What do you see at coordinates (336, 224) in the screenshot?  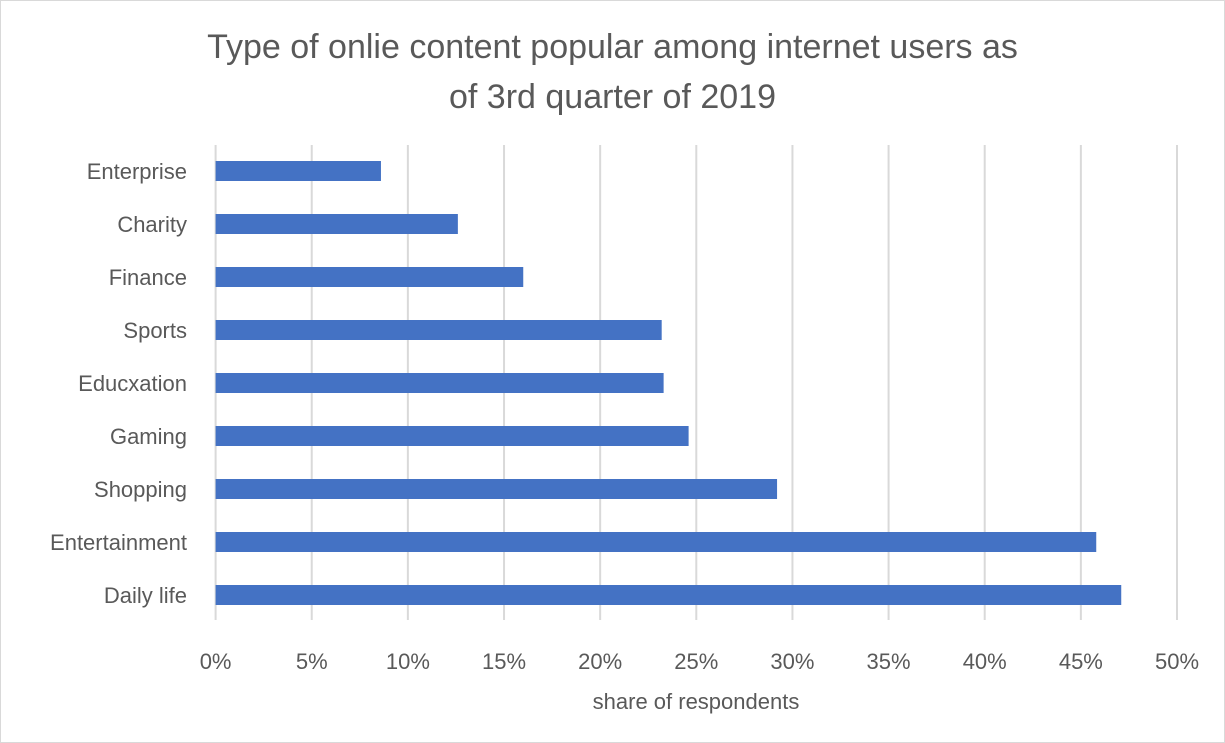 I see `bar-charity` at bounding box center [336, 224].